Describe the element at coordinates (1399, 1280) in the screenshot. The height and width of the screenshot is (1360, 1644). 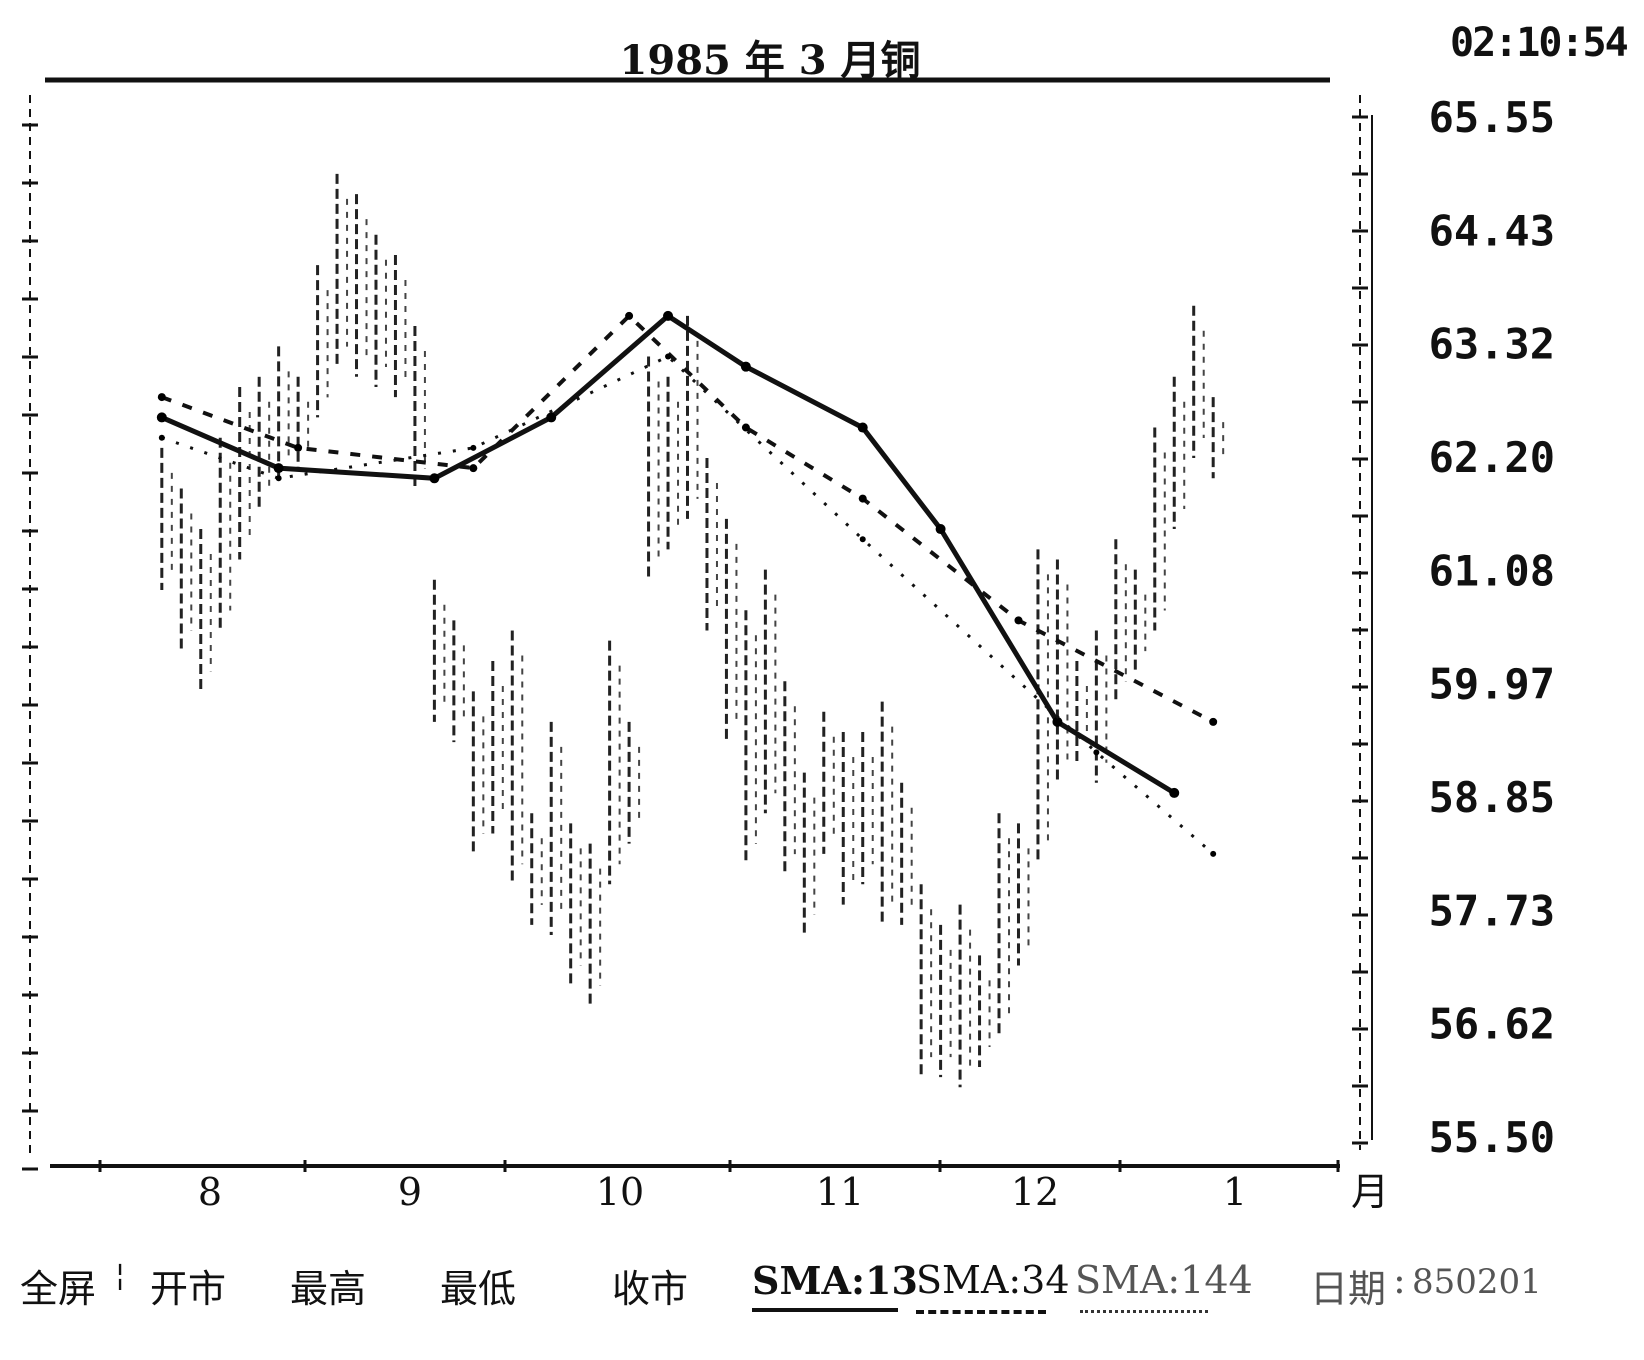
I see `footer-date-colon: :` at that location.